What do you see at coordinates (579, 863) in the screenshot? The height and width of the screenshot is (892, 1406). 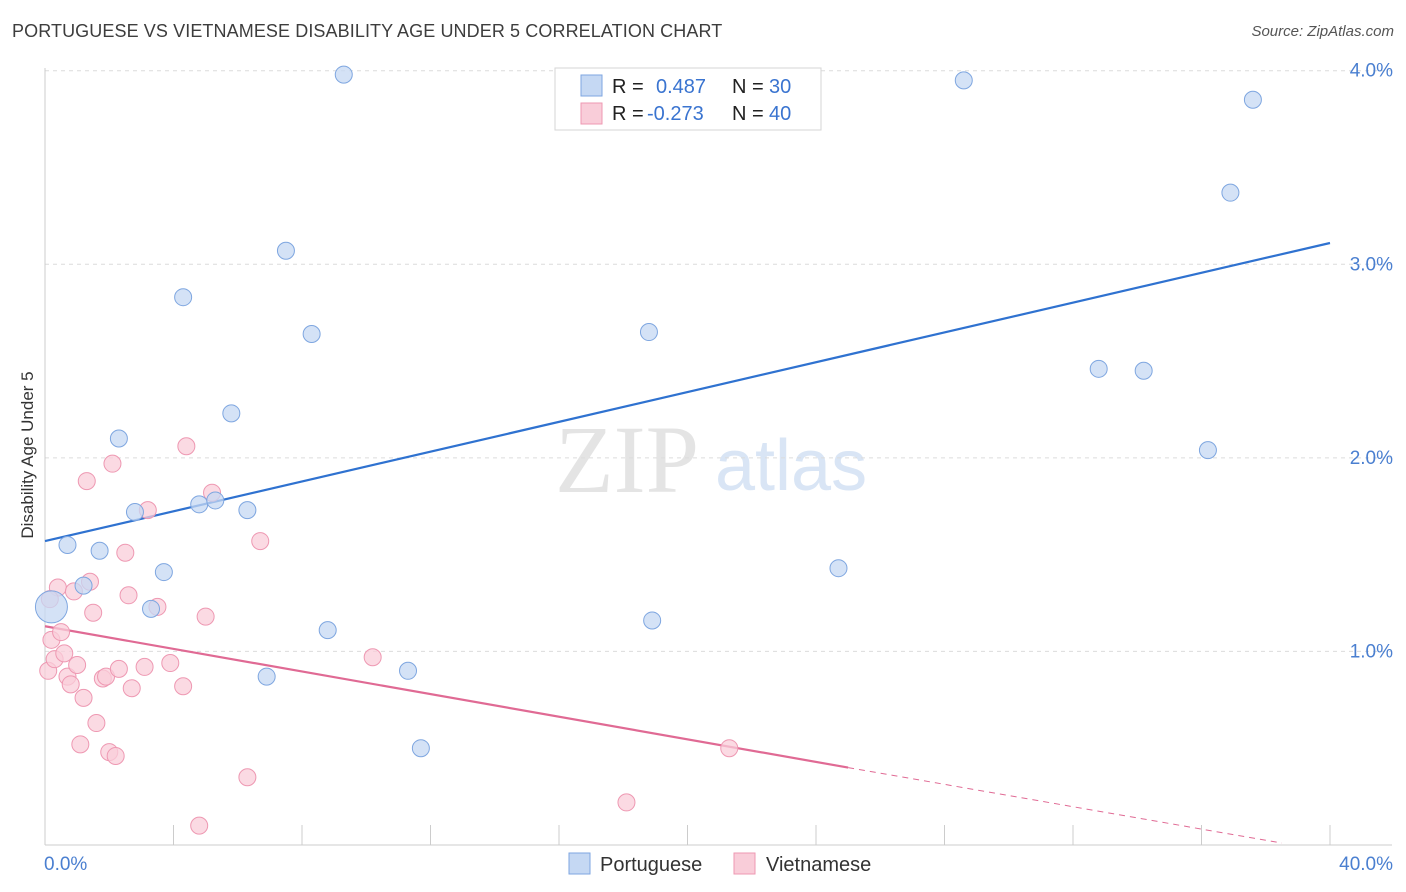 I see `bottom-legend-swatch-portuguese` at bounding box center [579, 863].